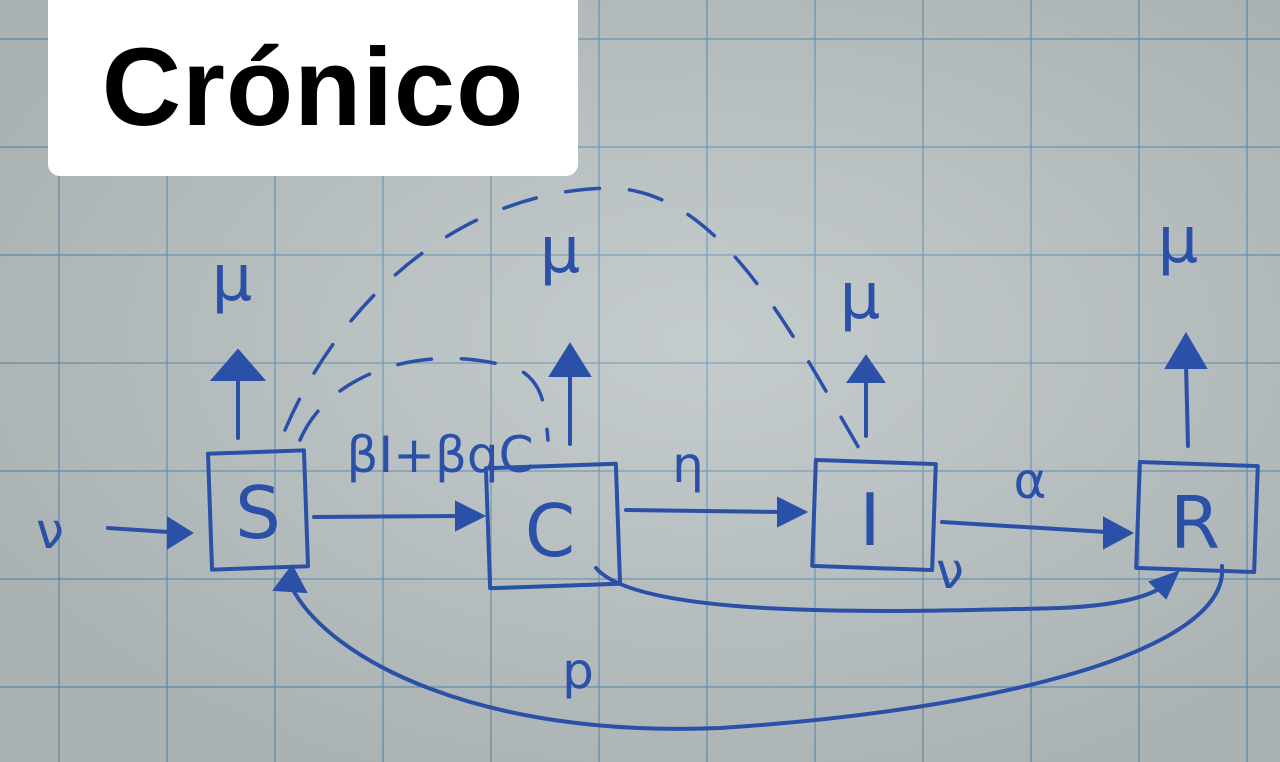 This screenshot has width=1280, height=762. I want to click on node-s: S, so click(258, 510).